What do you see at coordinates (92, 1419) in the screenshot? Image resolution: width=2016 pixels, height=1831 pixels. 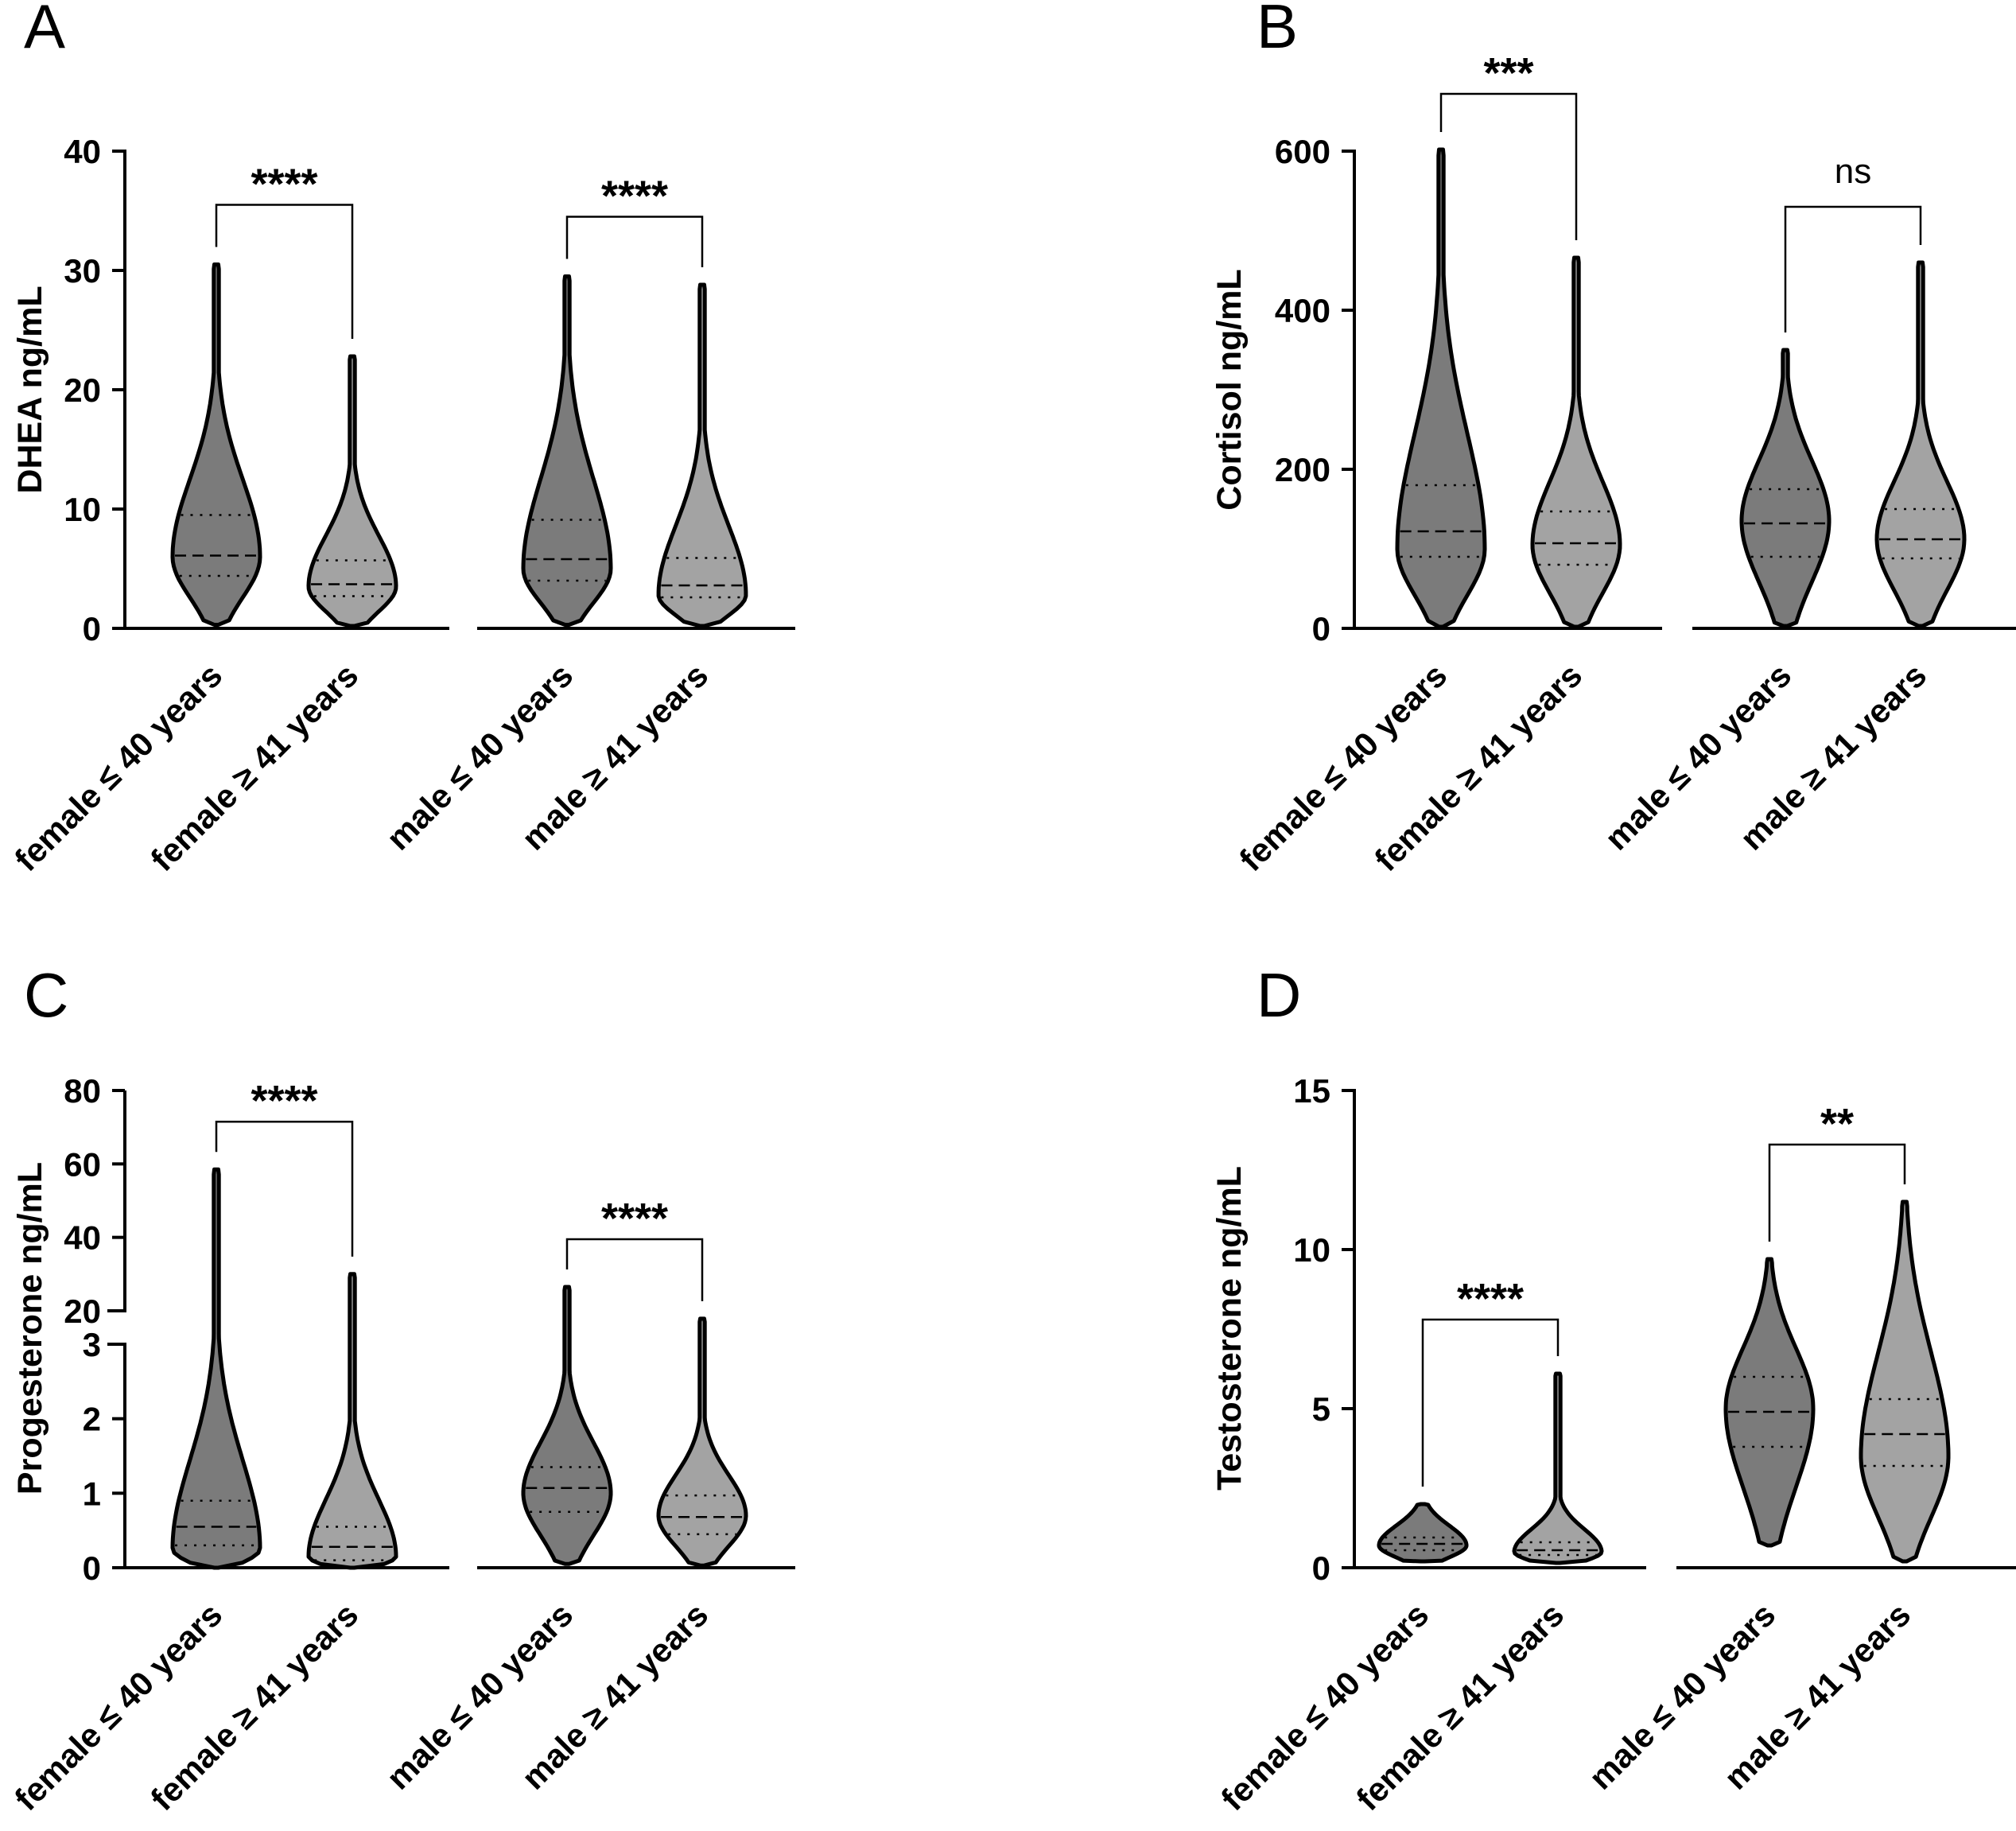 I see `y-tick-label: 2` at bounding box center [92, 1419].